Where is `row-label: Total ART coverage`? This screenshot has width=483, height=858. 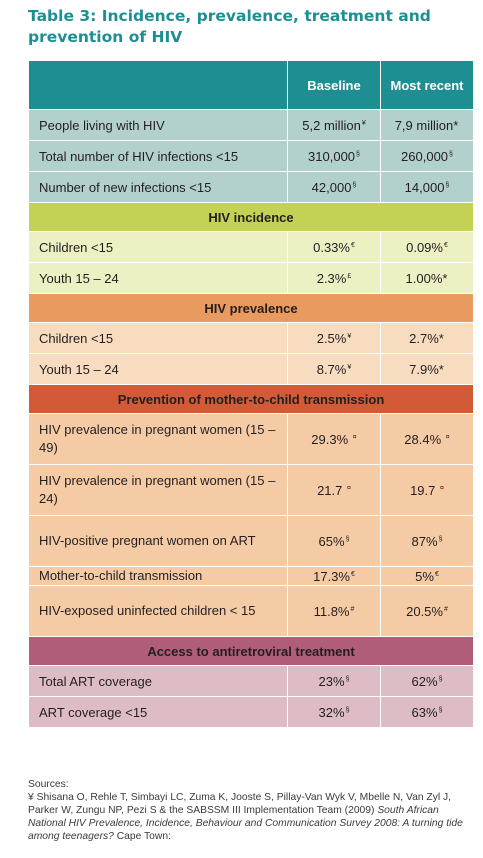
row-label: Total ART coverage is located at coordinates (158, 681).